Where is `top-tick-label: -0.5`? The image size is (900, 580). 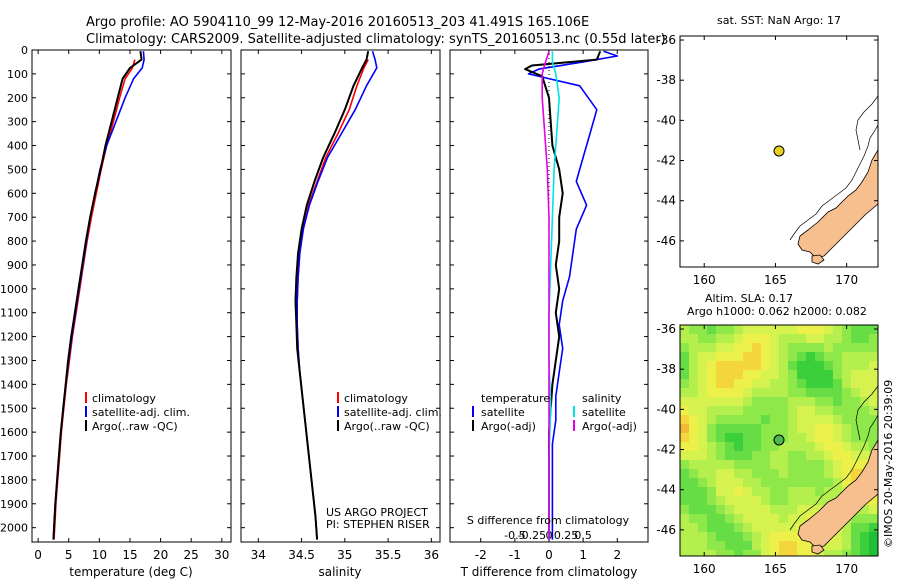 top-tick-label: -0.5 is located at coordinates (514, 535).